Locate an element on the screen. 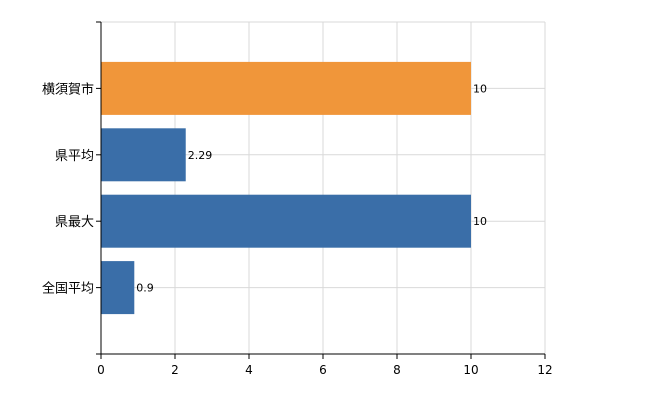 This screenshot has height=400, width=650. category-label: 全国平均 is located at coordinates (68, 289).